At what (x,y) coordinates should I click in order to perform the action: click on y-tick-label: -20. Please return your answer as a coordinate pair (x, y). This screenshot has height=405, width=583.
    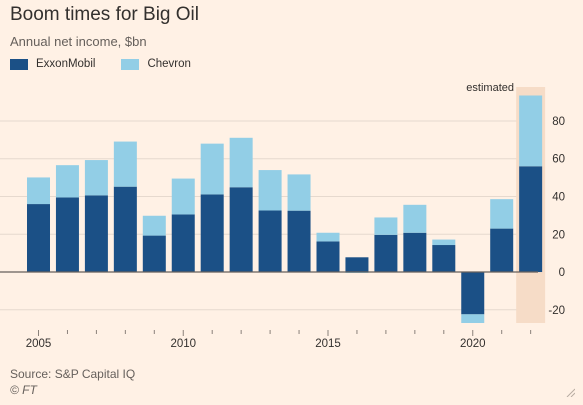
    Looking at the image, I should click on (556, 311).